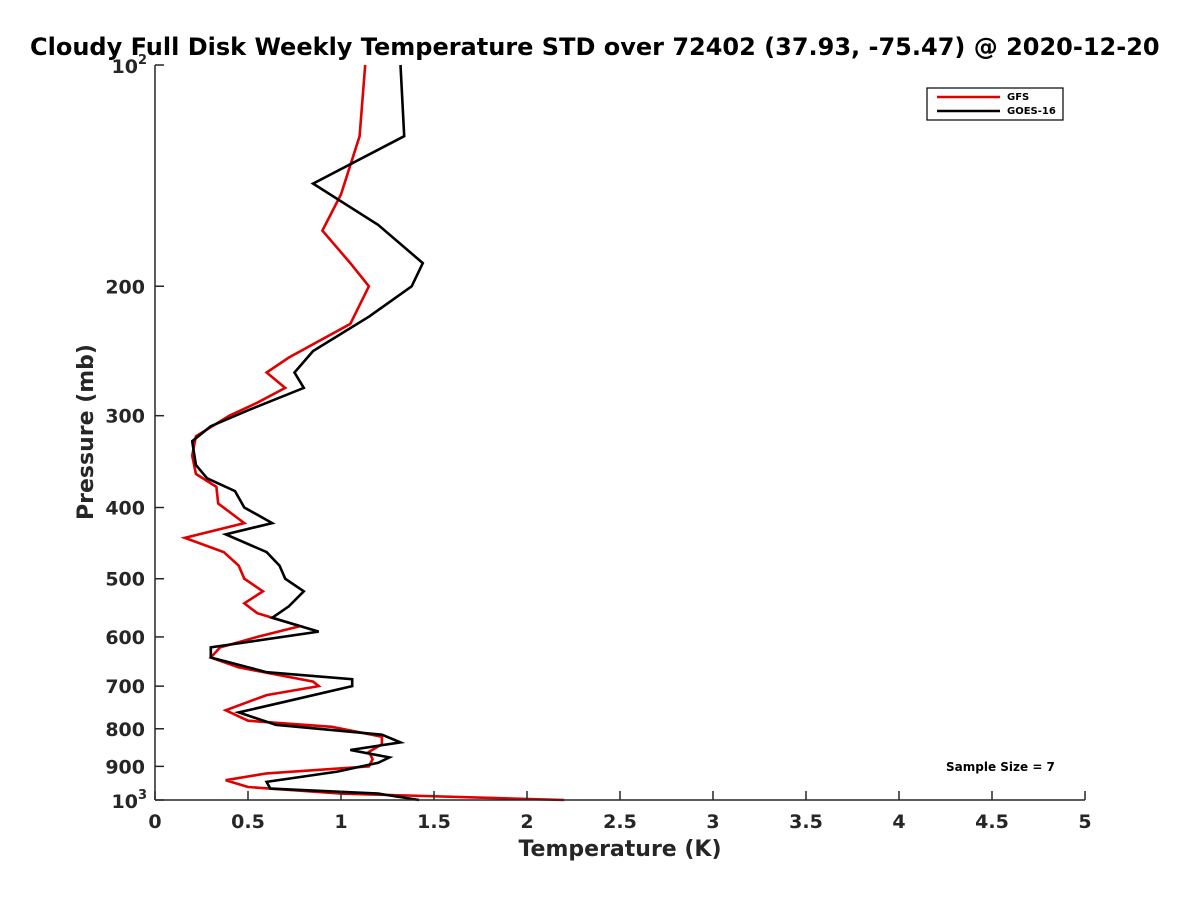 This screenshot has height=900, width=1200. What do you see at coordinates (712, 822) in the screenshot?
I see `x-tick-label: 3` at bounding box center [712, 822].